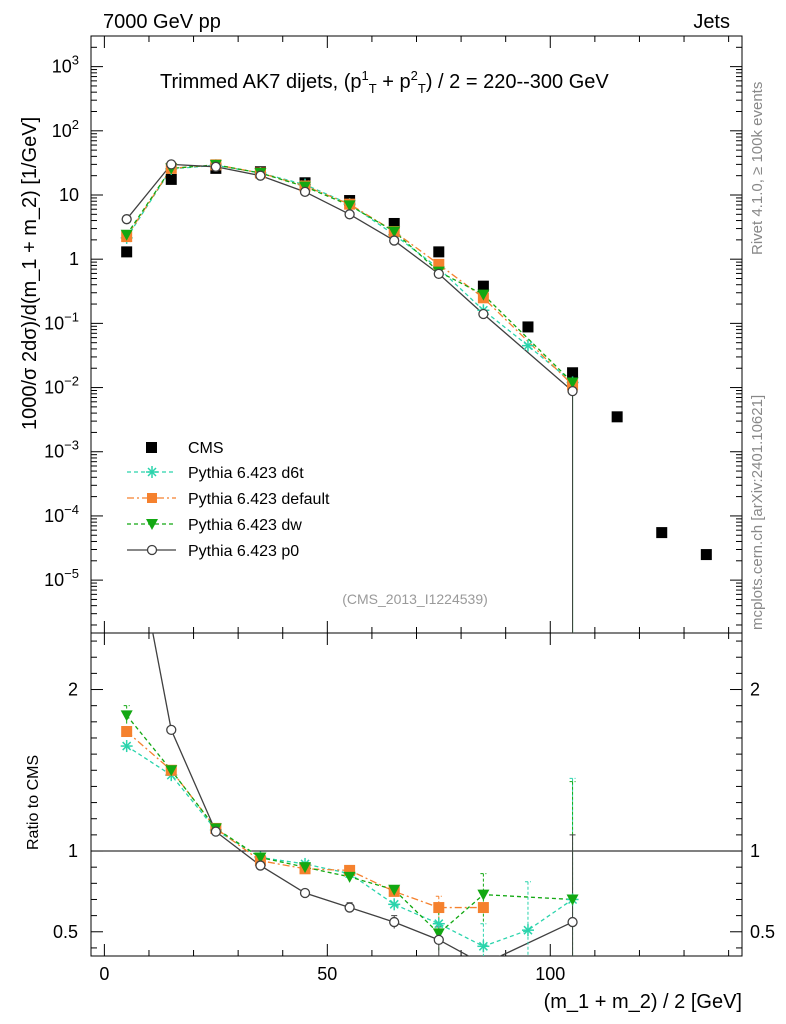  I want to click on ratio-line-d6t, so click(349, 846).